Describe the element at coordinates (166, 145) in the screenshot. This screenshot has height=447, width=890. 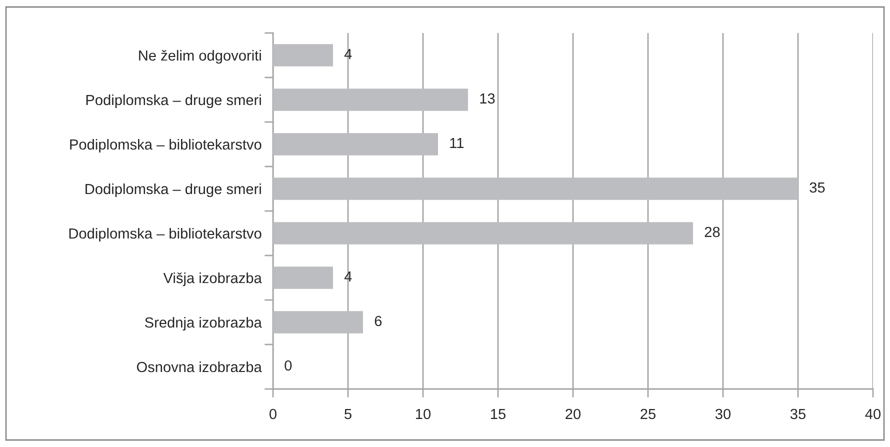
I see `y-tick-label: Podiplomska – bibliotekarstvo` at that location.